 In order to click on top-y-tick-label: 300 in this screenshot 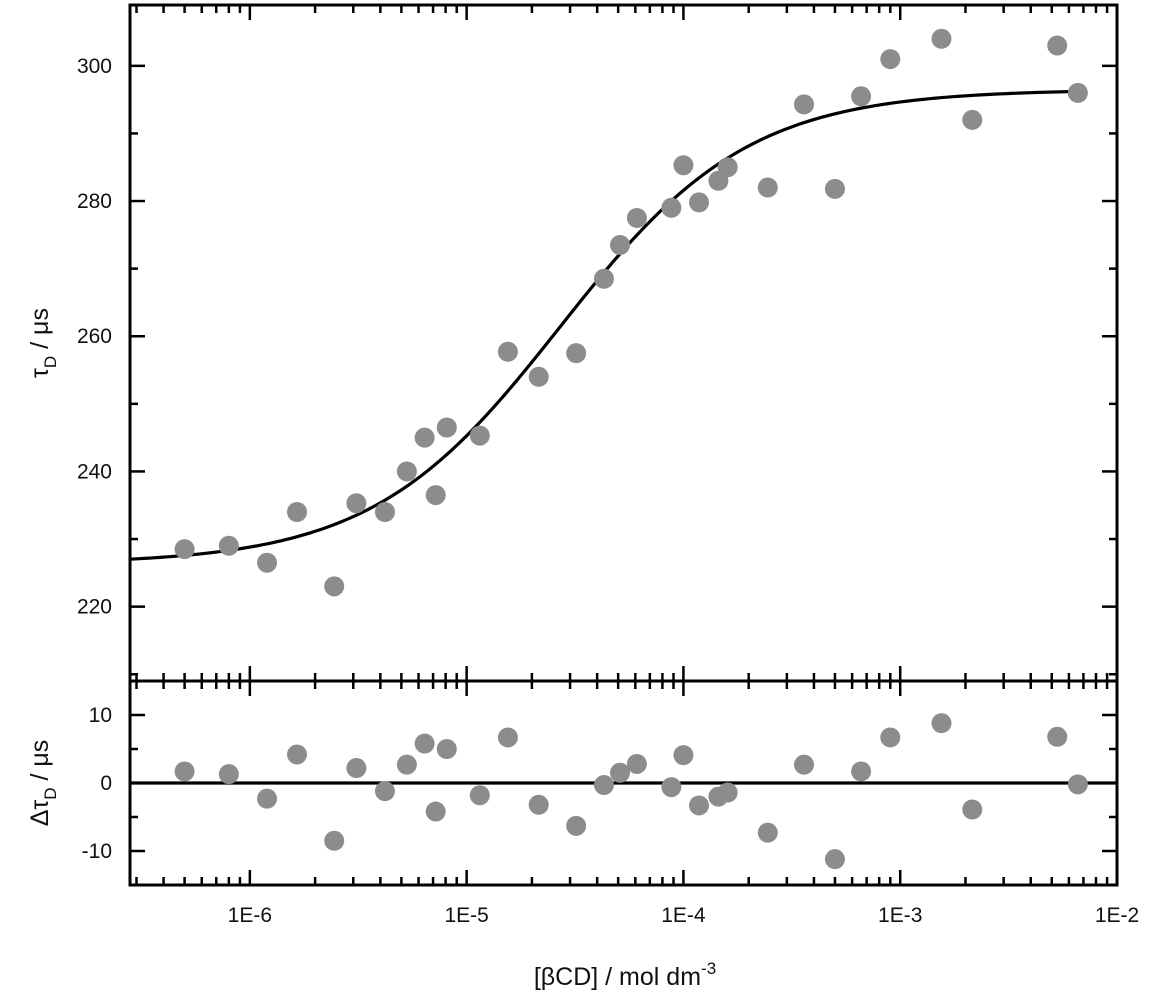, I will do `click(94, 66)`.